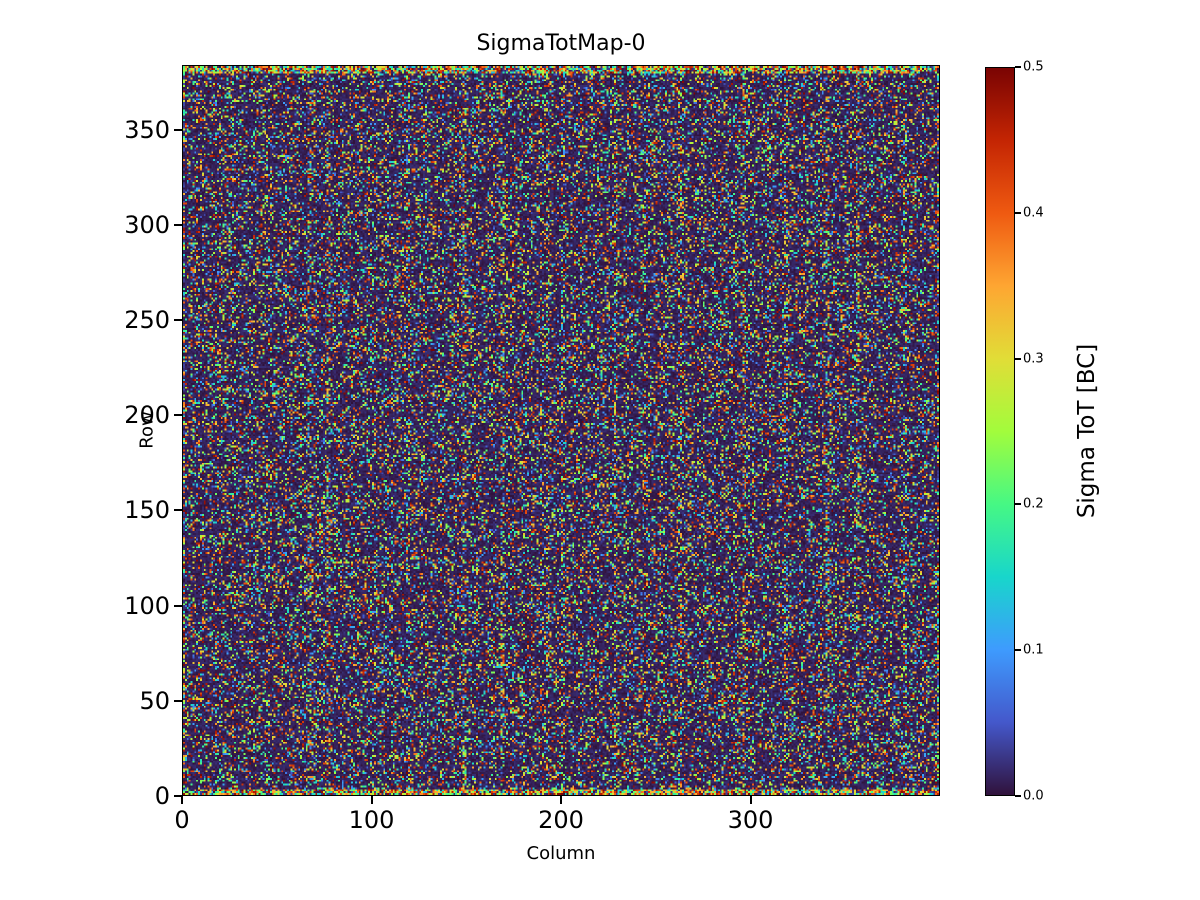  What do you see at coordinates (561, 820) in the screenshot?
I see `x-tick-label: 200` at bounding box center [561, 820].